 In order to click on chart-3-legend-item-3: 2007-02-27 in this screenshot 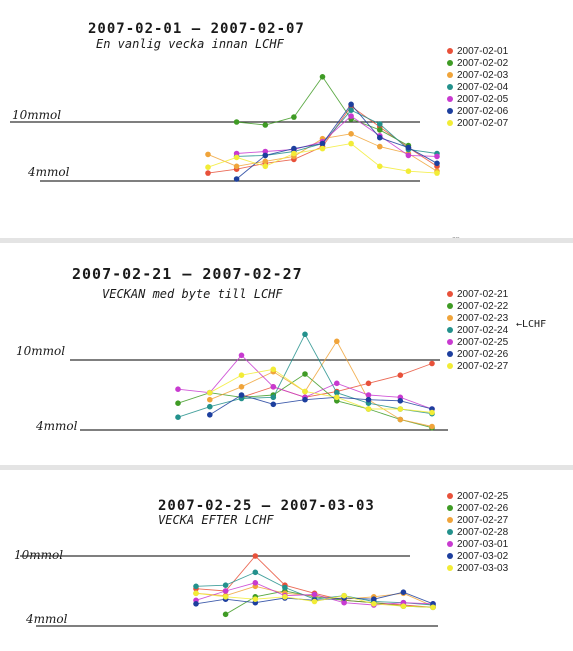, I will do `click(477, 520)`.